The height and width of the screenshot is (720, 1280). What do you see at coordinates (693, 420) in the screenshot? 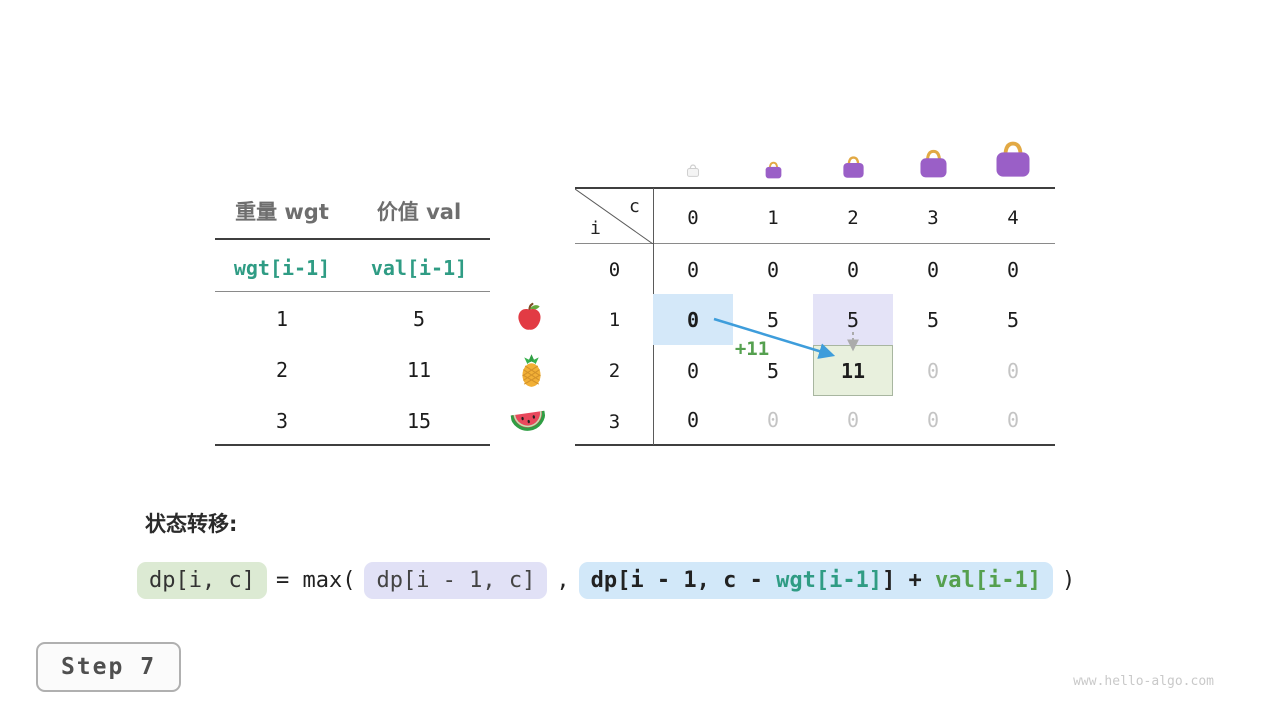
I see `dp-cell-3-0: 0` at bounding box center [693, 420].